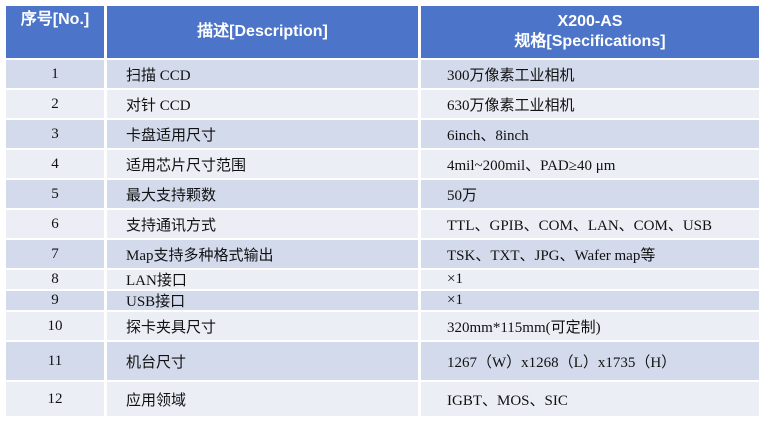 Image resolution: width=766 pixels, height=428 pixels. I want to click on row-spec-cell: 4mil~200mil、PAD≥40 μm, so click(590, 164).